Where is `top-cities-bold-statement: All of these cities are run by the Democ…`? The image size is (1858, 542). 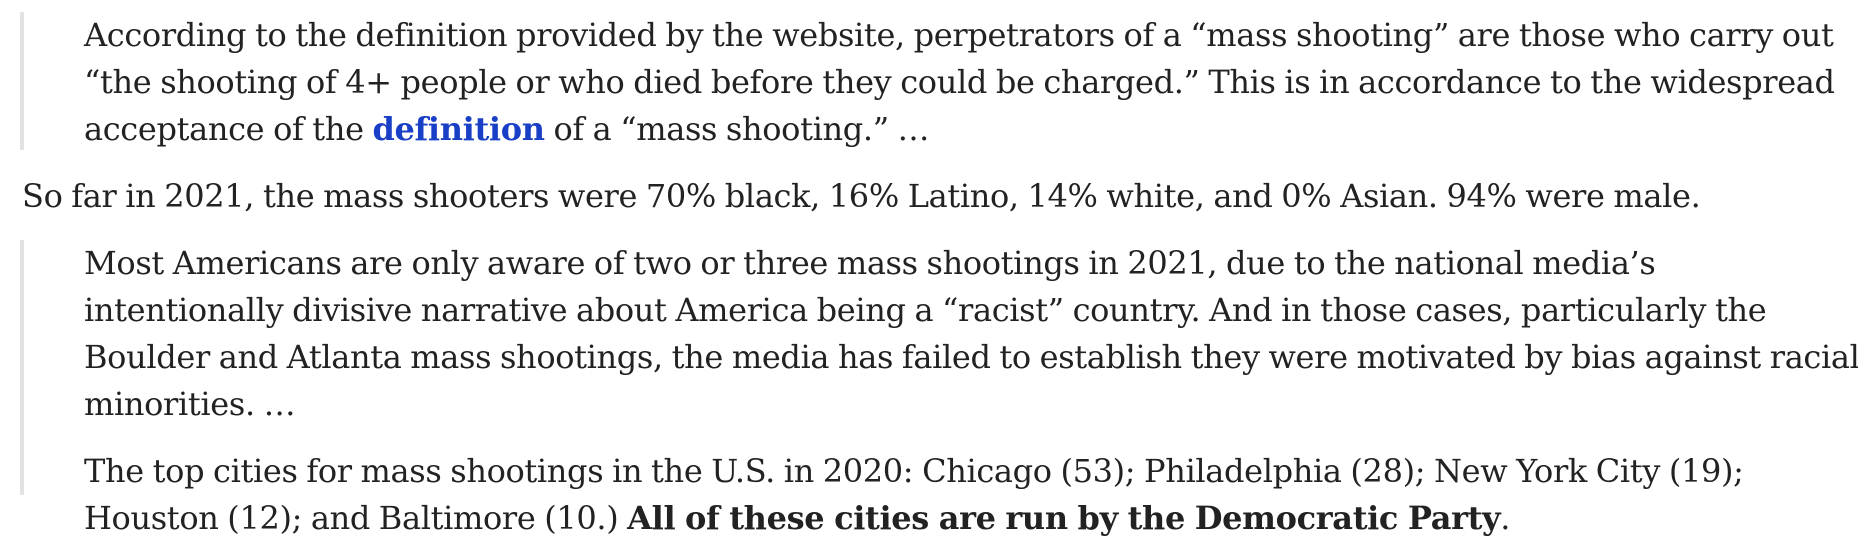
top-cities-bold-statement: All of these cities are run by the Democ… is located at coordinates (1064, 518).